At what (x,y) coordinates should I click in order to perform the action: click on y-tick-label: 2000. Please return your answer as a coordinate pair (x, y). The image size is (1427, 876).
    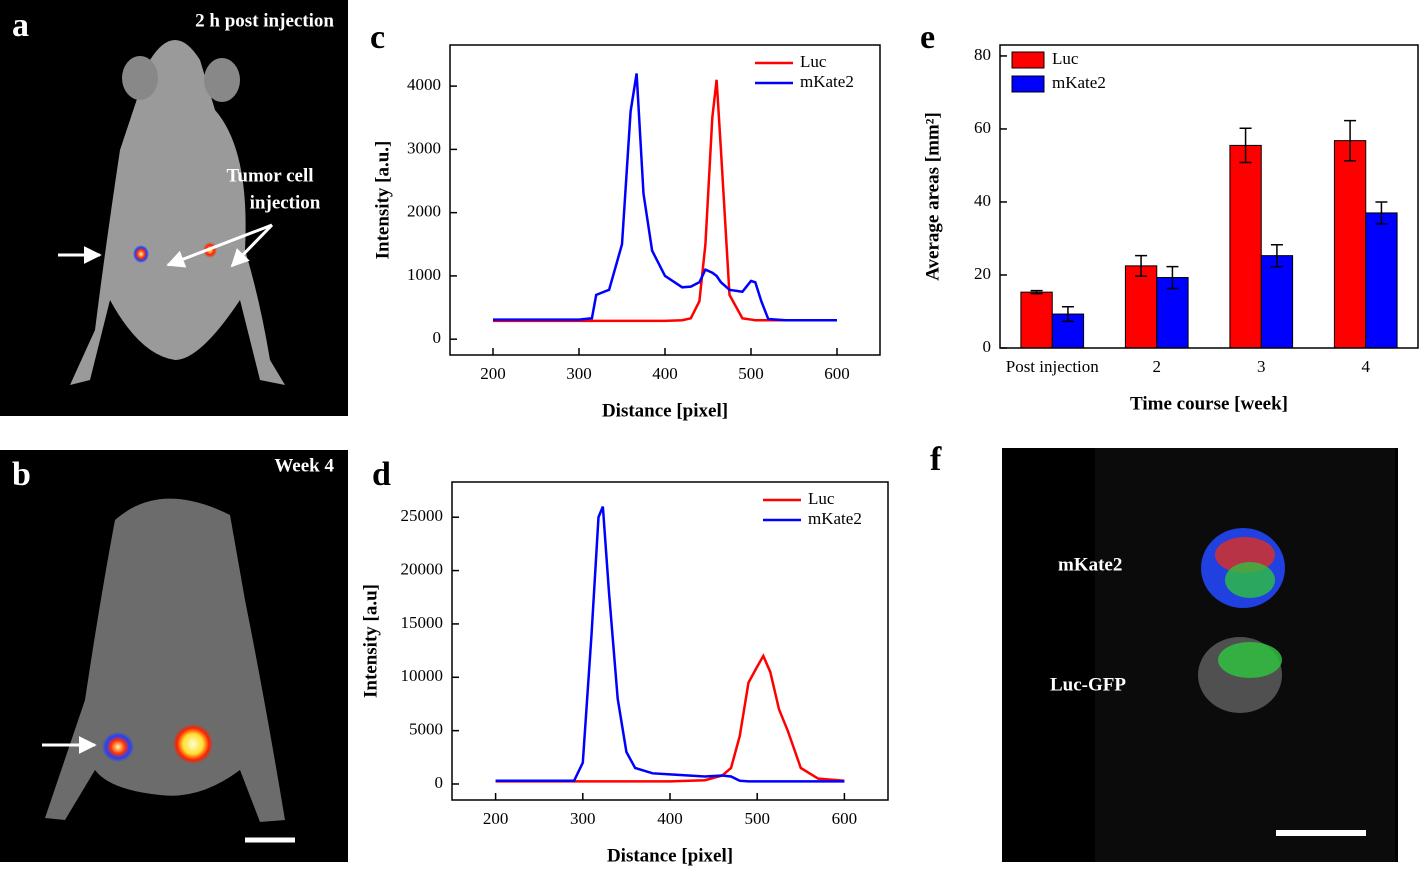
    Looking at the image, I should click on (424, 211).